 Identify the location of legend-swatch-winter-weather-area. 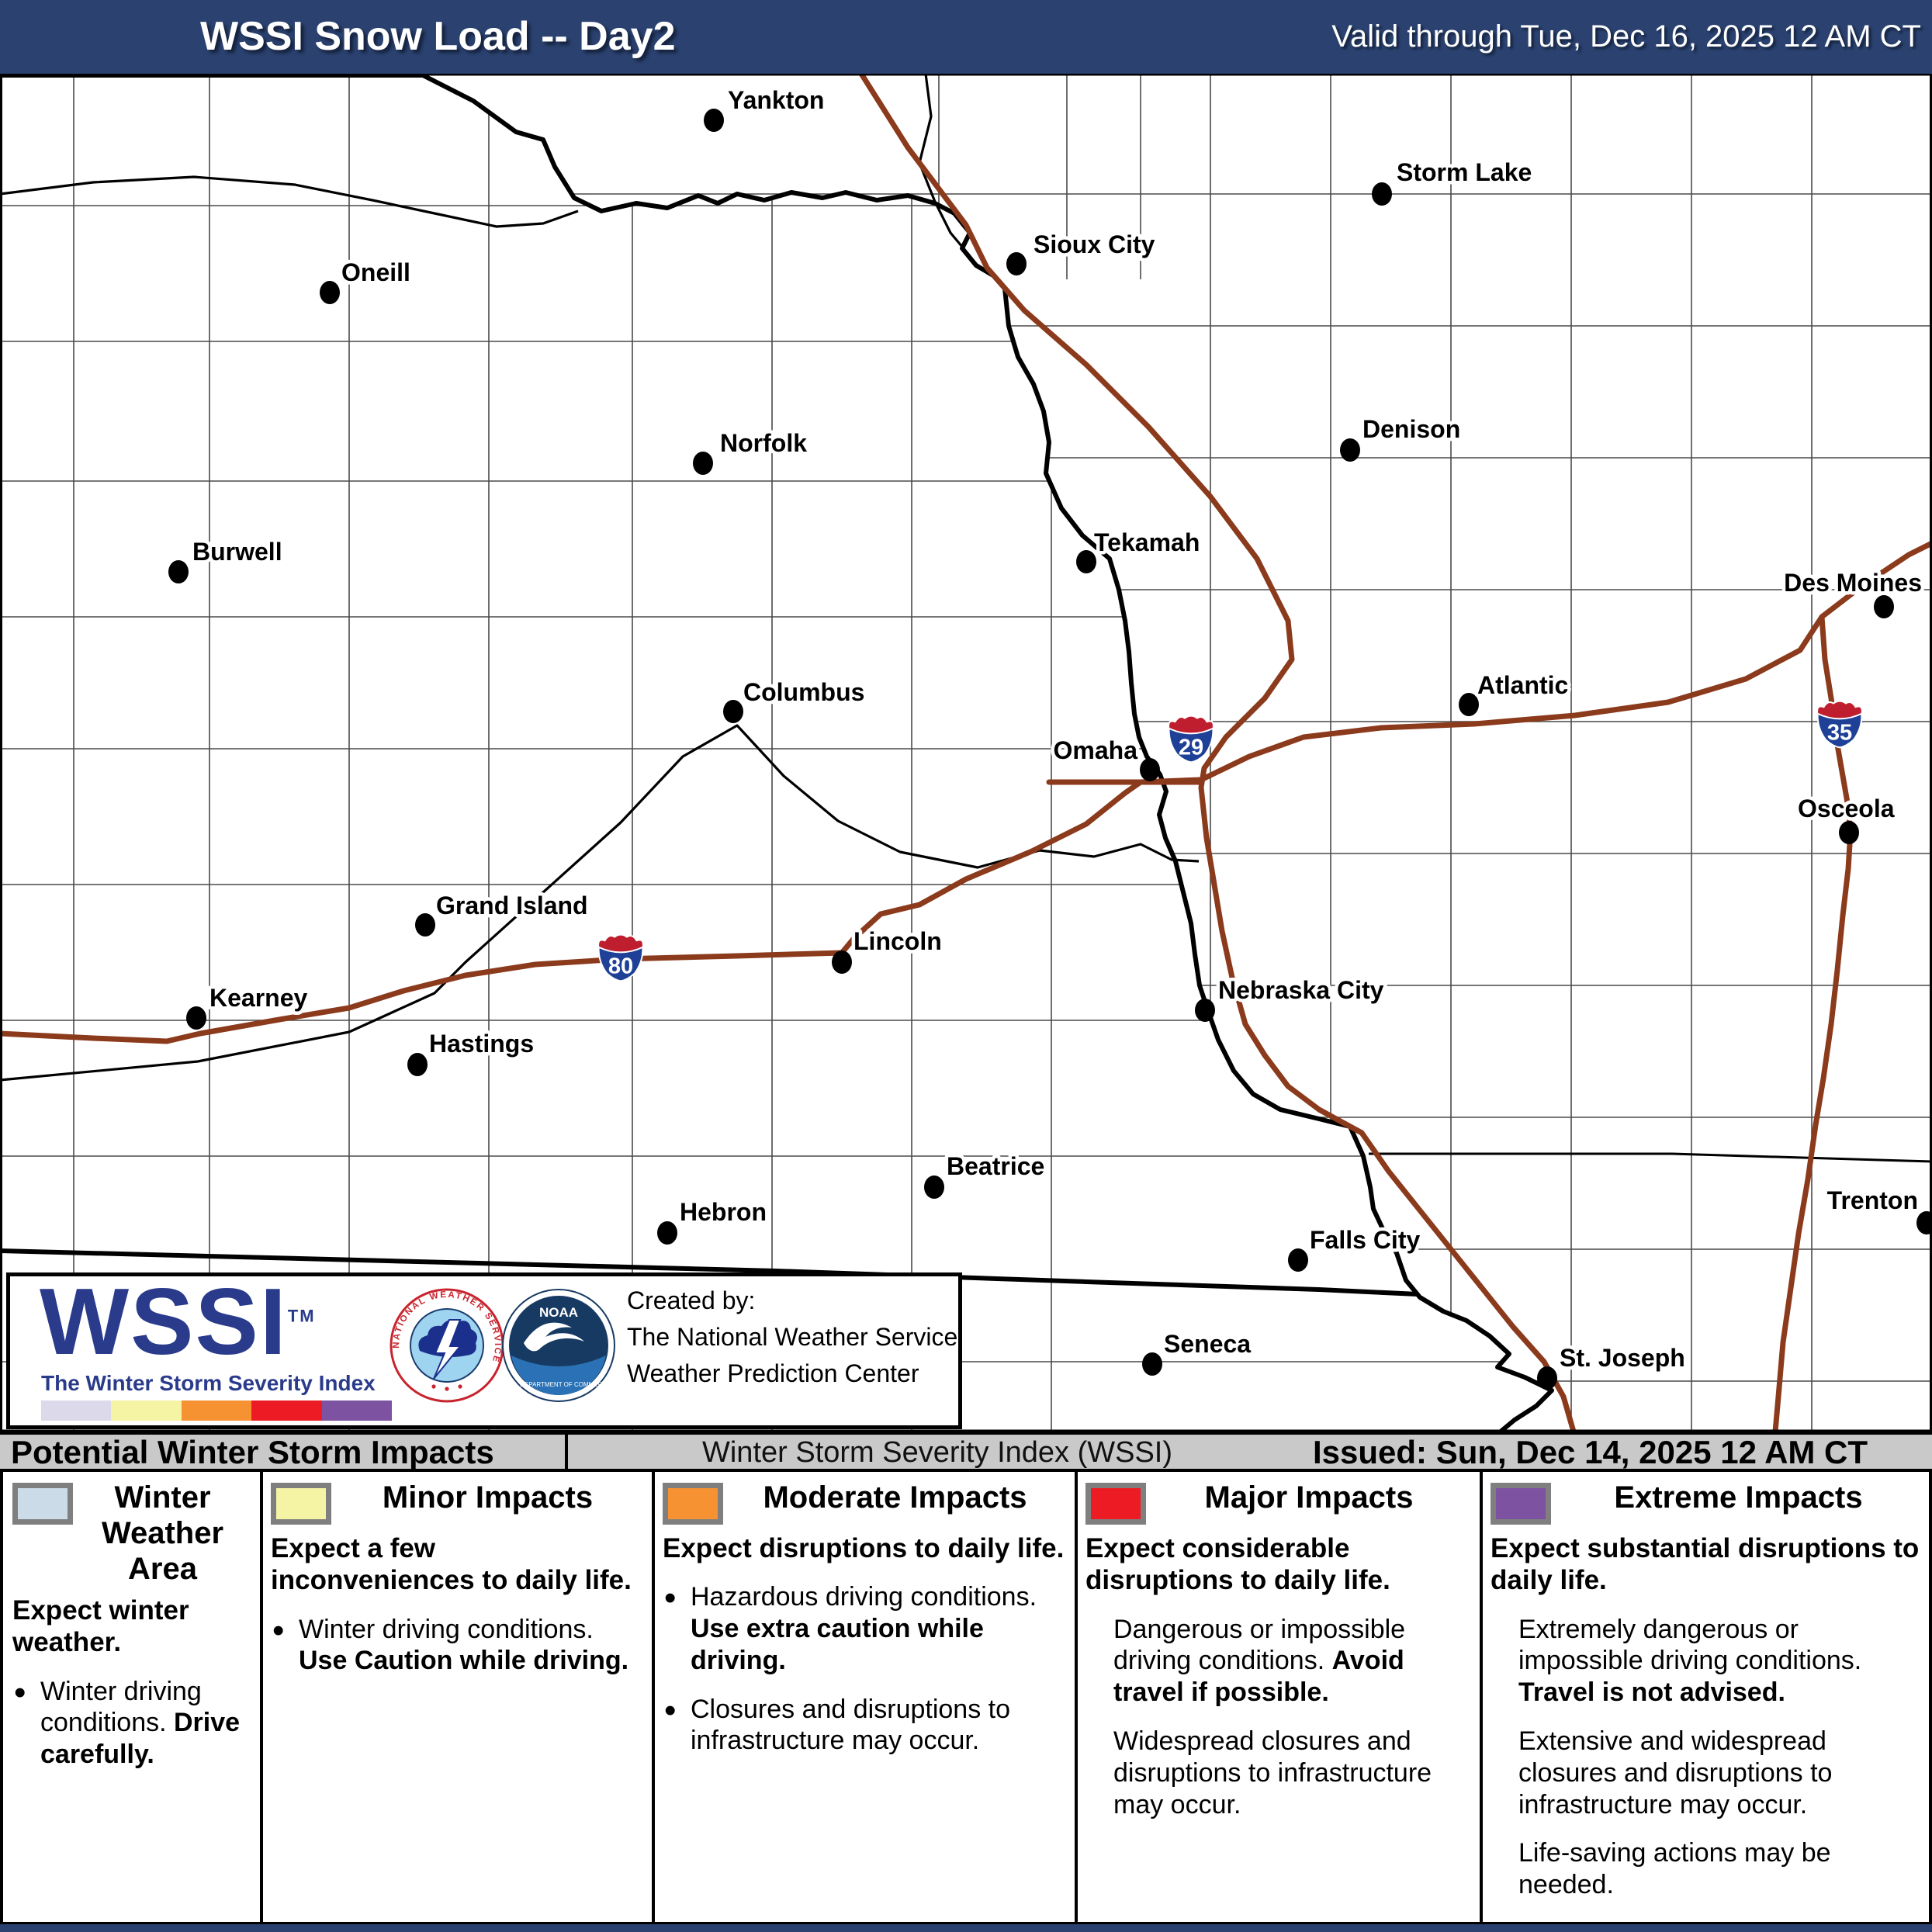
(42, 1504).